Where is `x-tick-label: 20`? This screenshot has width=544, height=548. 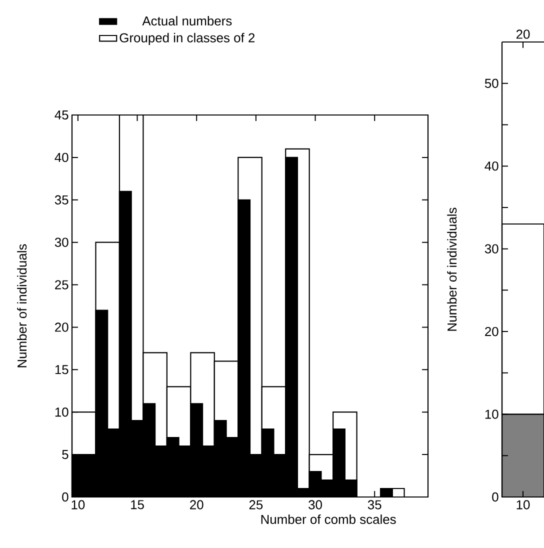
x-tick-label: 20 is located at coordinates (197, 505).